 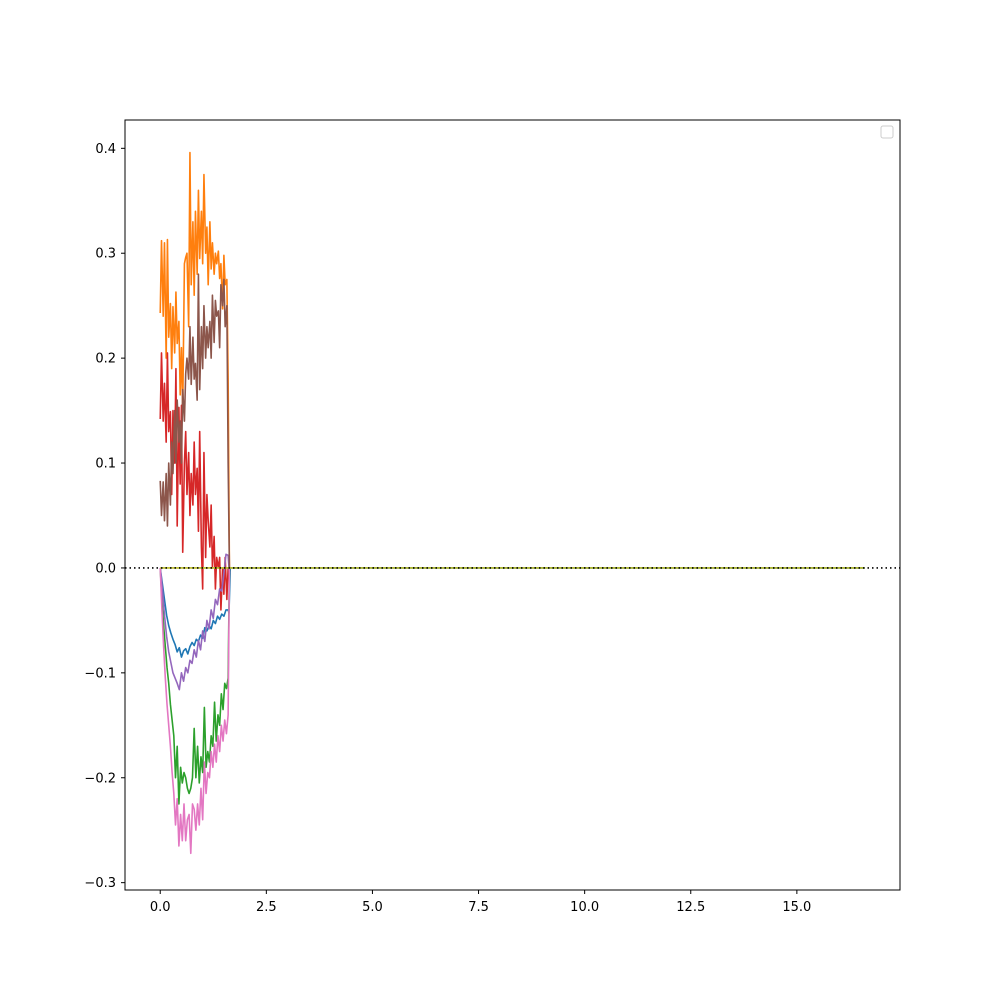 I want to click on y-tick-label: 0.0, so click(x=105, y=568).